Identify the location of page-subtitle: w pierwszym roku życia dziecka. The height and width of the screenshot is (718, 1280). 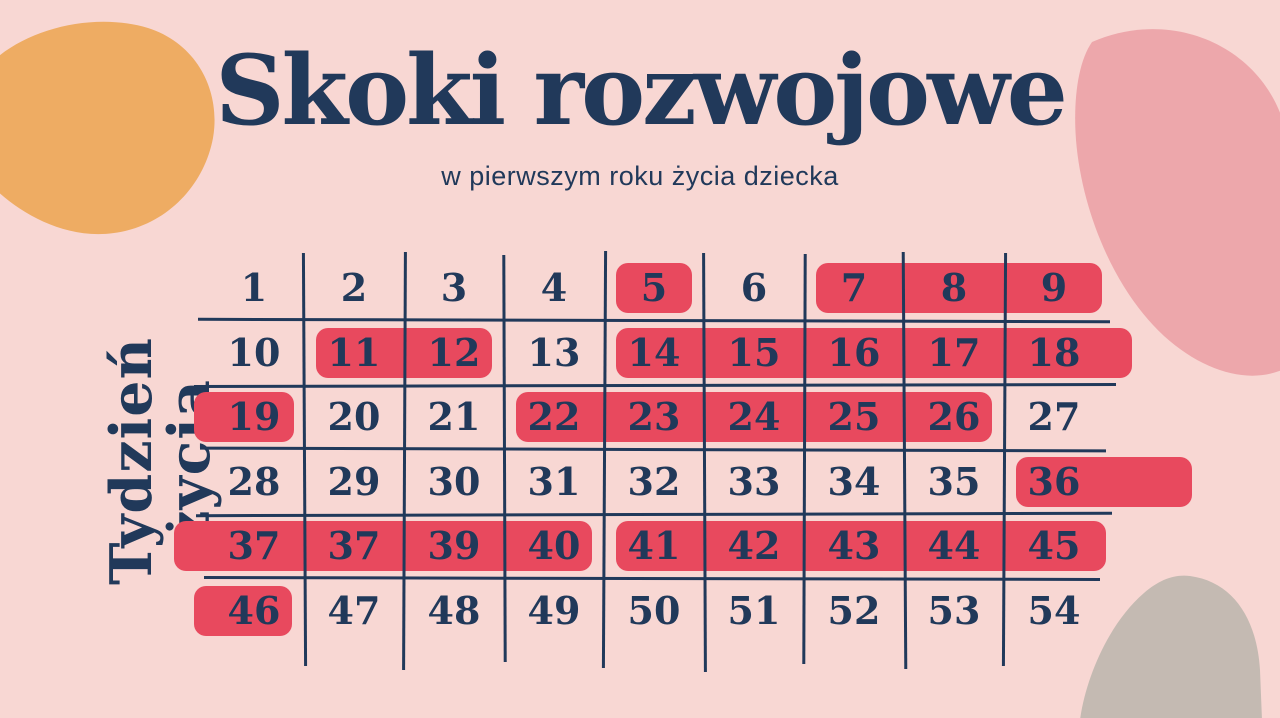
(640, 176).